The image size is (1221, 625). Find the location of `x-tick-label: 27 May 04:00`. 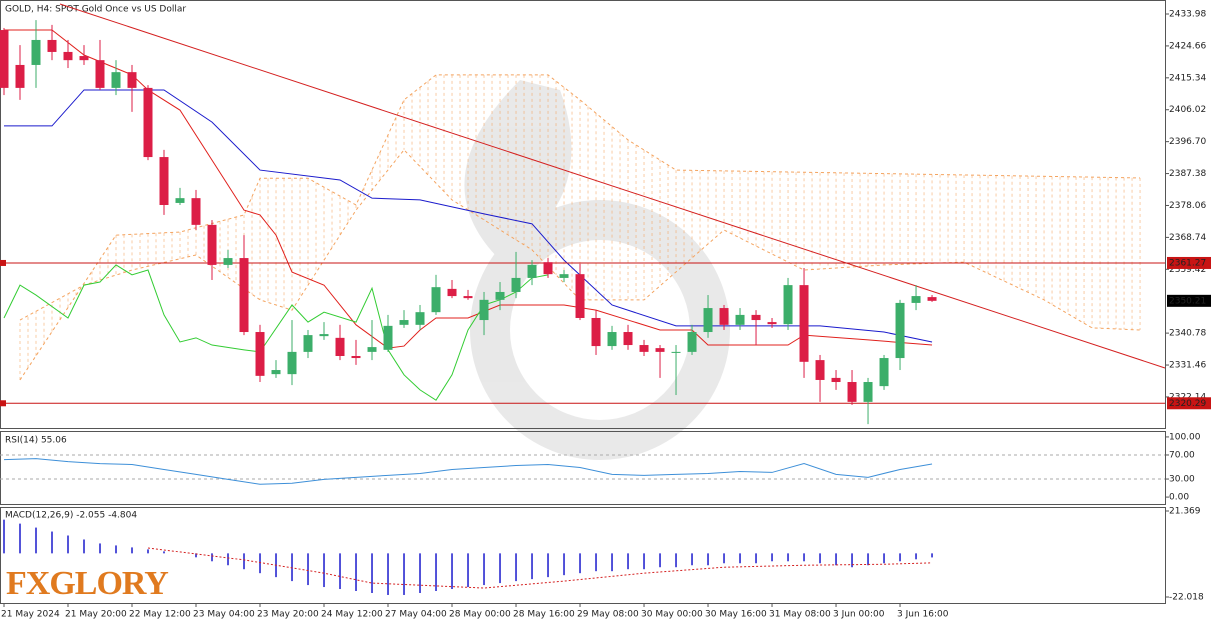

x-tick-label: 27 May 04:00 is located at coordinates (416, 615).